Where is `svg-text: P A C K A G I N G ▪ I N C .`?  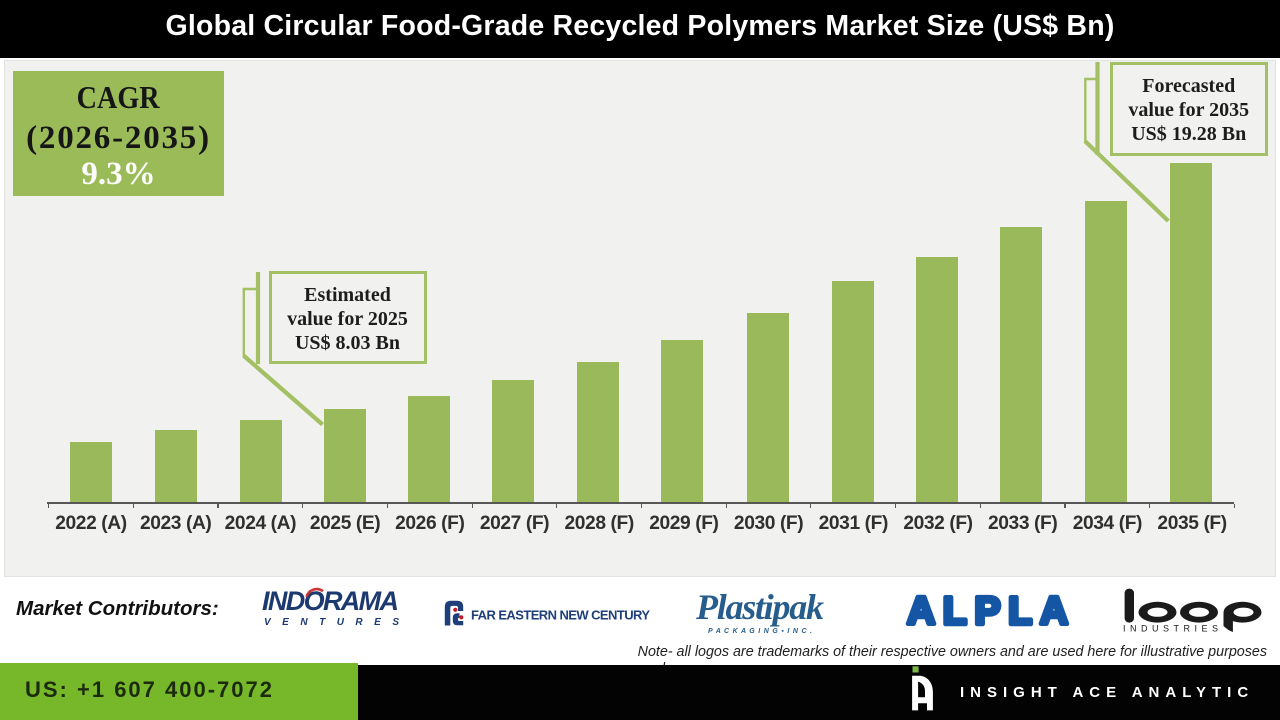
svg-text: P A C K A G I N G ▪ I N C . is located at coordinates (760, 631).